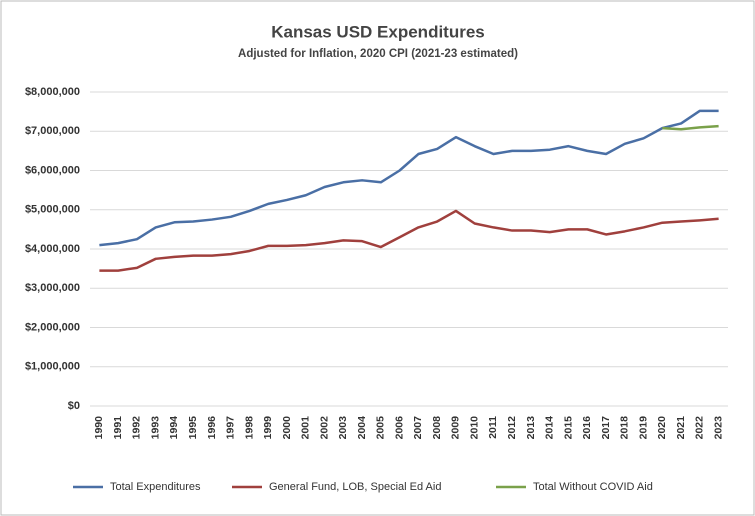 This screenshot has height=516, width=755. What do you see at coordinates (52, 170) in the screenshot?
I see `y-tick-label: $6,000,000` at bounding box center [52, 170].